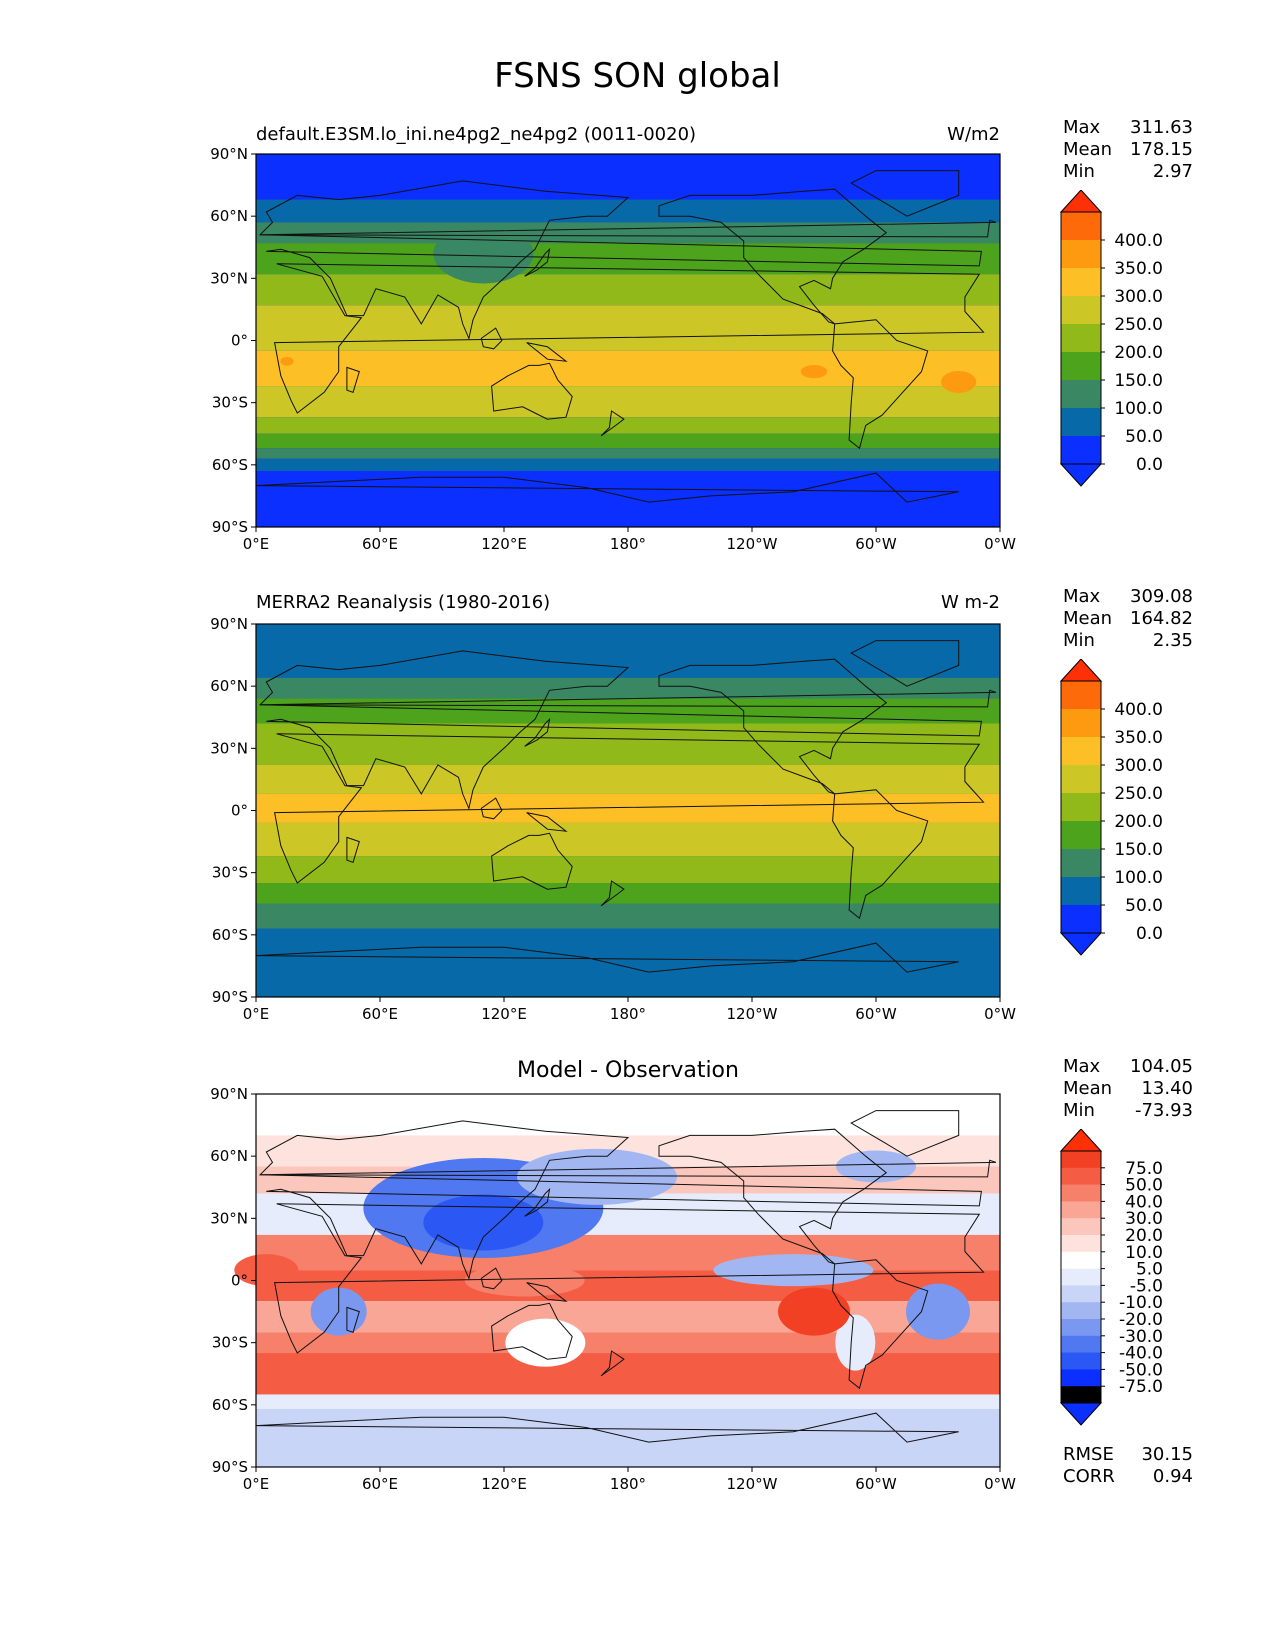  What do you see at coordinates (628, 1070) in the screenshot?
I see `panel-label-center: Model - Observation` at bounding box center [628, 1070].